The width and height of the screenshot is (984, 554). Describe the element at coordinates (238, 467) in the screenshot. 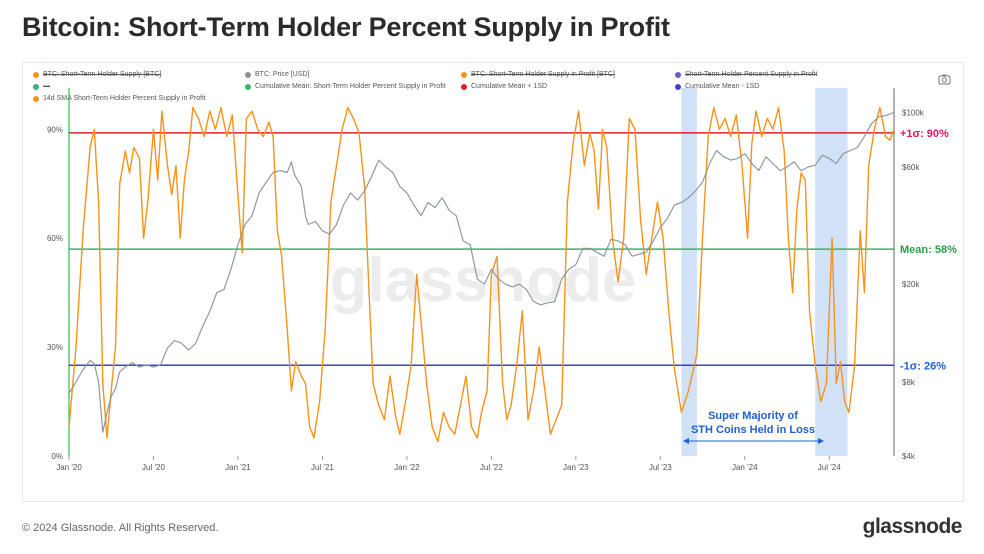

I see `x-tick-label: Jan '21` at that location.